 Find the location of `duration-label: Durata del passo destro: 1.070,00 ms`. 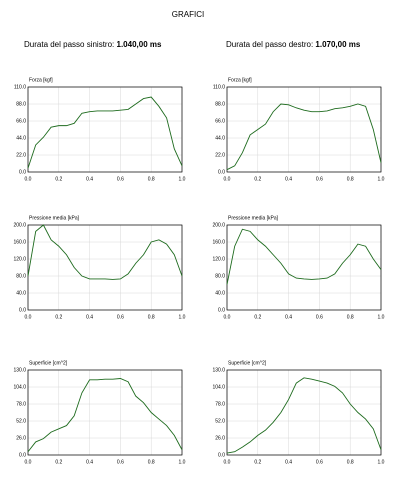

duration-label: Durata del passo destro: 1.070,00 ms is located at coordinates (293, 44).